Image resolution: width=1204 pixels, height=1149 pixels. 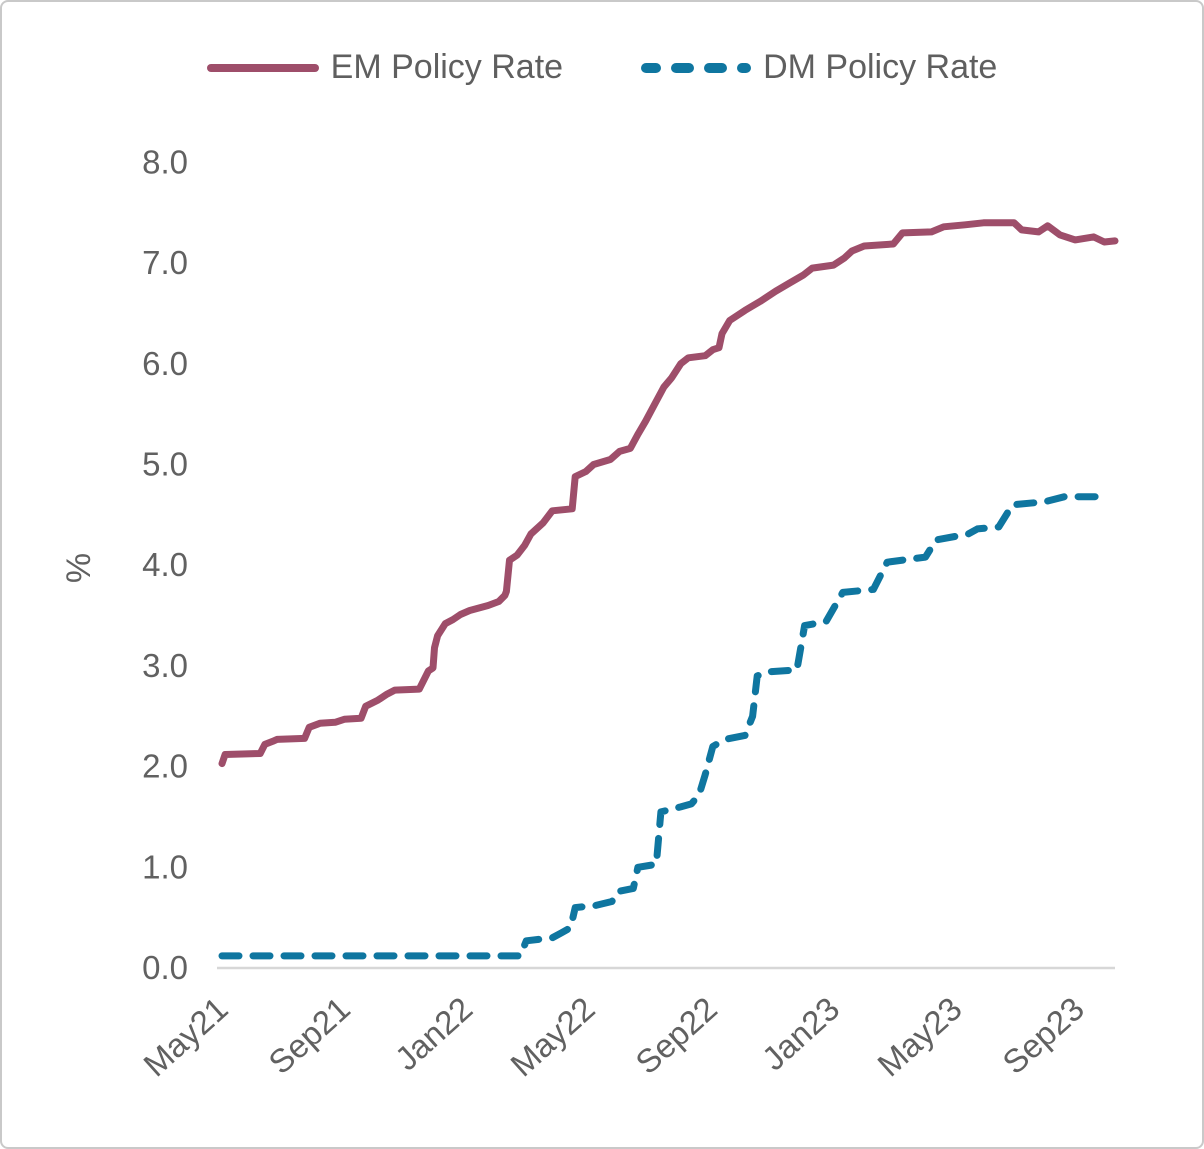 I want to click on legend-label-em: EM Policy Rate, so click(x=447, y=67).